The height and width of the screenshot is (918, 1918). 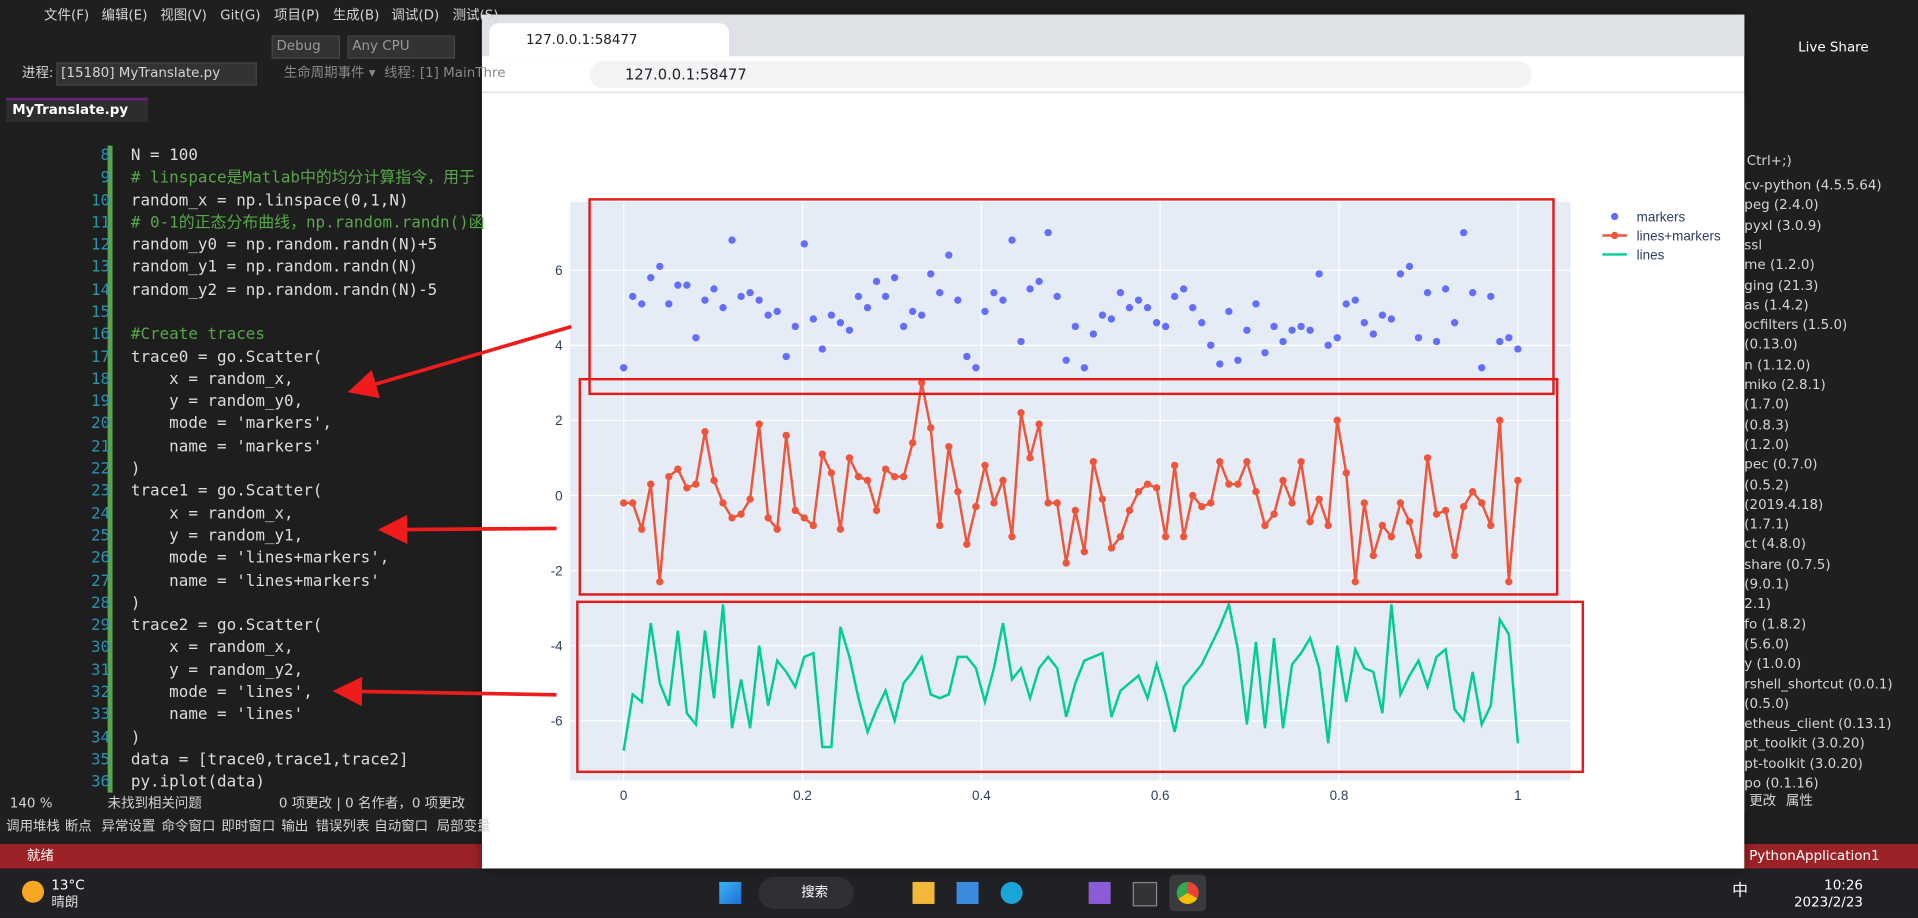 I want to click on chrome-icon, so click(x=1187, y=892).